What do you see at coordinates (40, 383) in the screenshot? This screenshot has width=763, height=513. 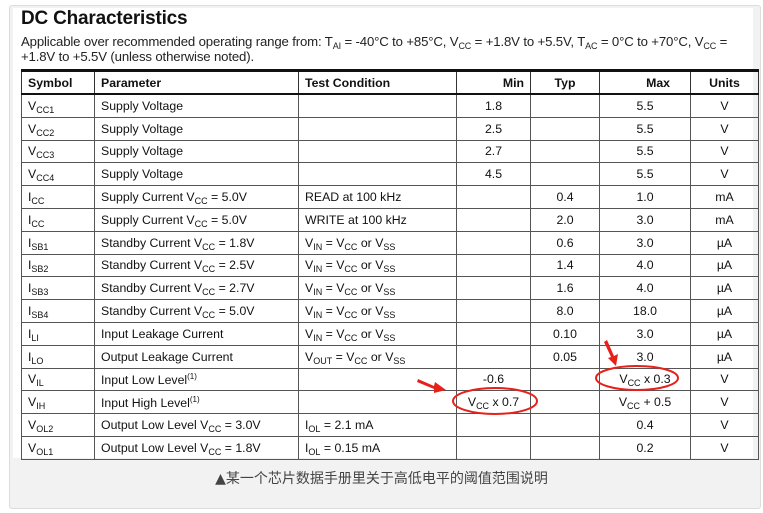 I see `subscript-text: IL` at bounding box center [40, 383].